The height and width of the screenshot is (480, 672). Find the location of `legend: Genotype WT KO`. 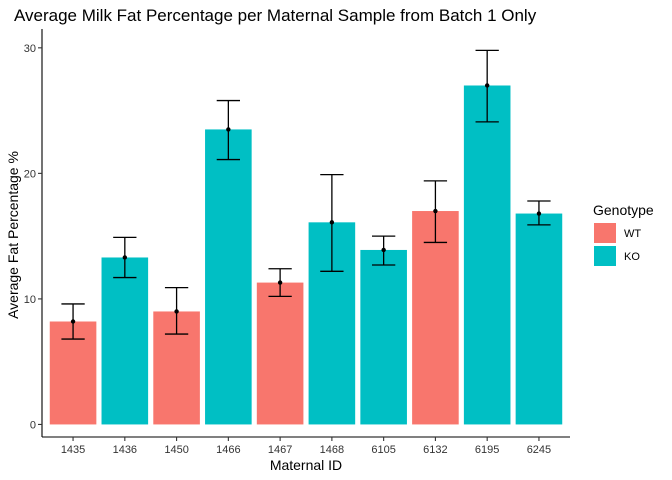

legend: Genotype WT KO is located at coordinates (623, 234).